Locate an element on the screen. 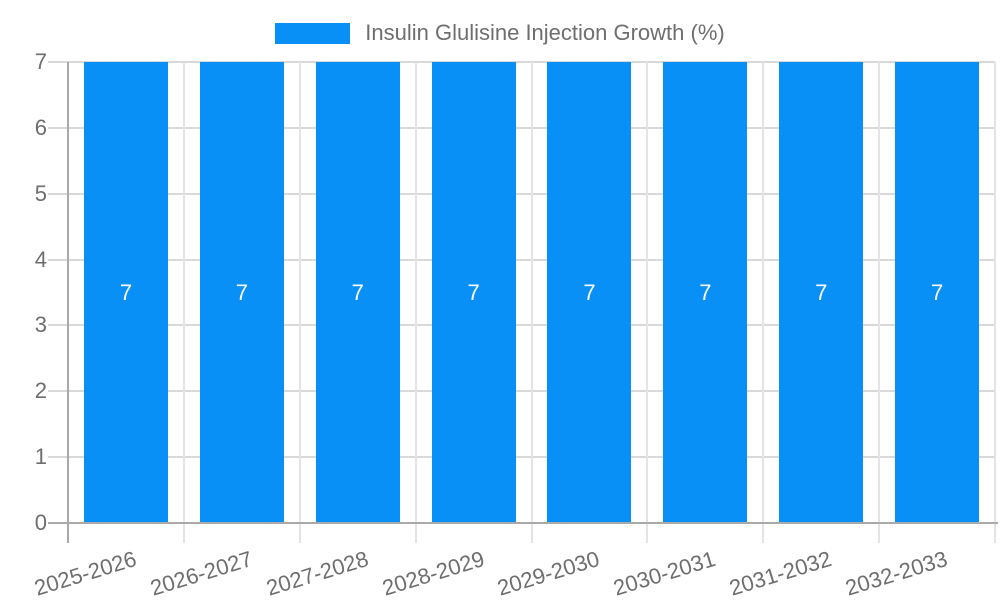 Image resolution: width=1000 pixels, height=600 pixels. y-axis-tick-label: 3 is located at coordinates (40, 325).